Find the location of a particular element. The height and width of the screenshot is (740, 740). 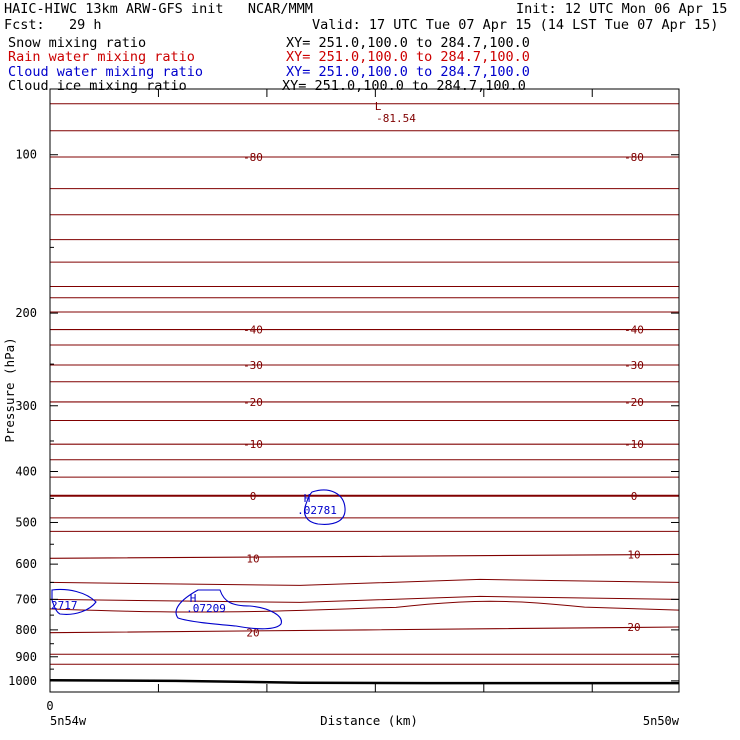

forecast-hour: Fcst: 29 h is located at coordinates (53, 25).